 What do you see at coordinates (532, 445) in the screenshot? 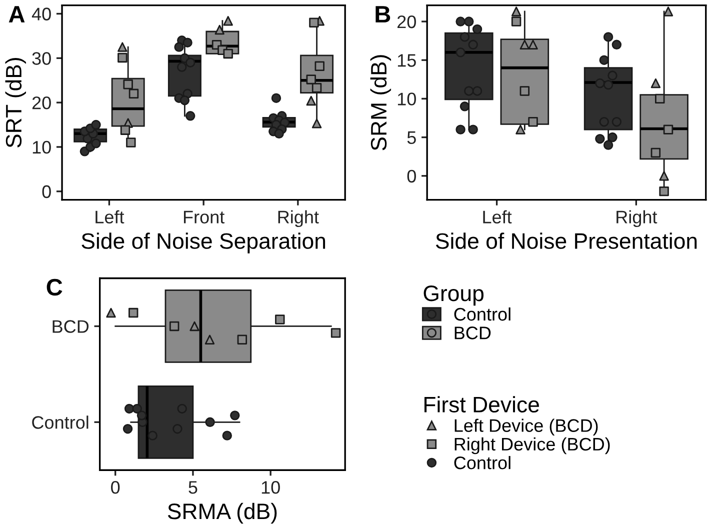
I see `legend-label: Right Device (BCD)` at bounding box center [532, 445].